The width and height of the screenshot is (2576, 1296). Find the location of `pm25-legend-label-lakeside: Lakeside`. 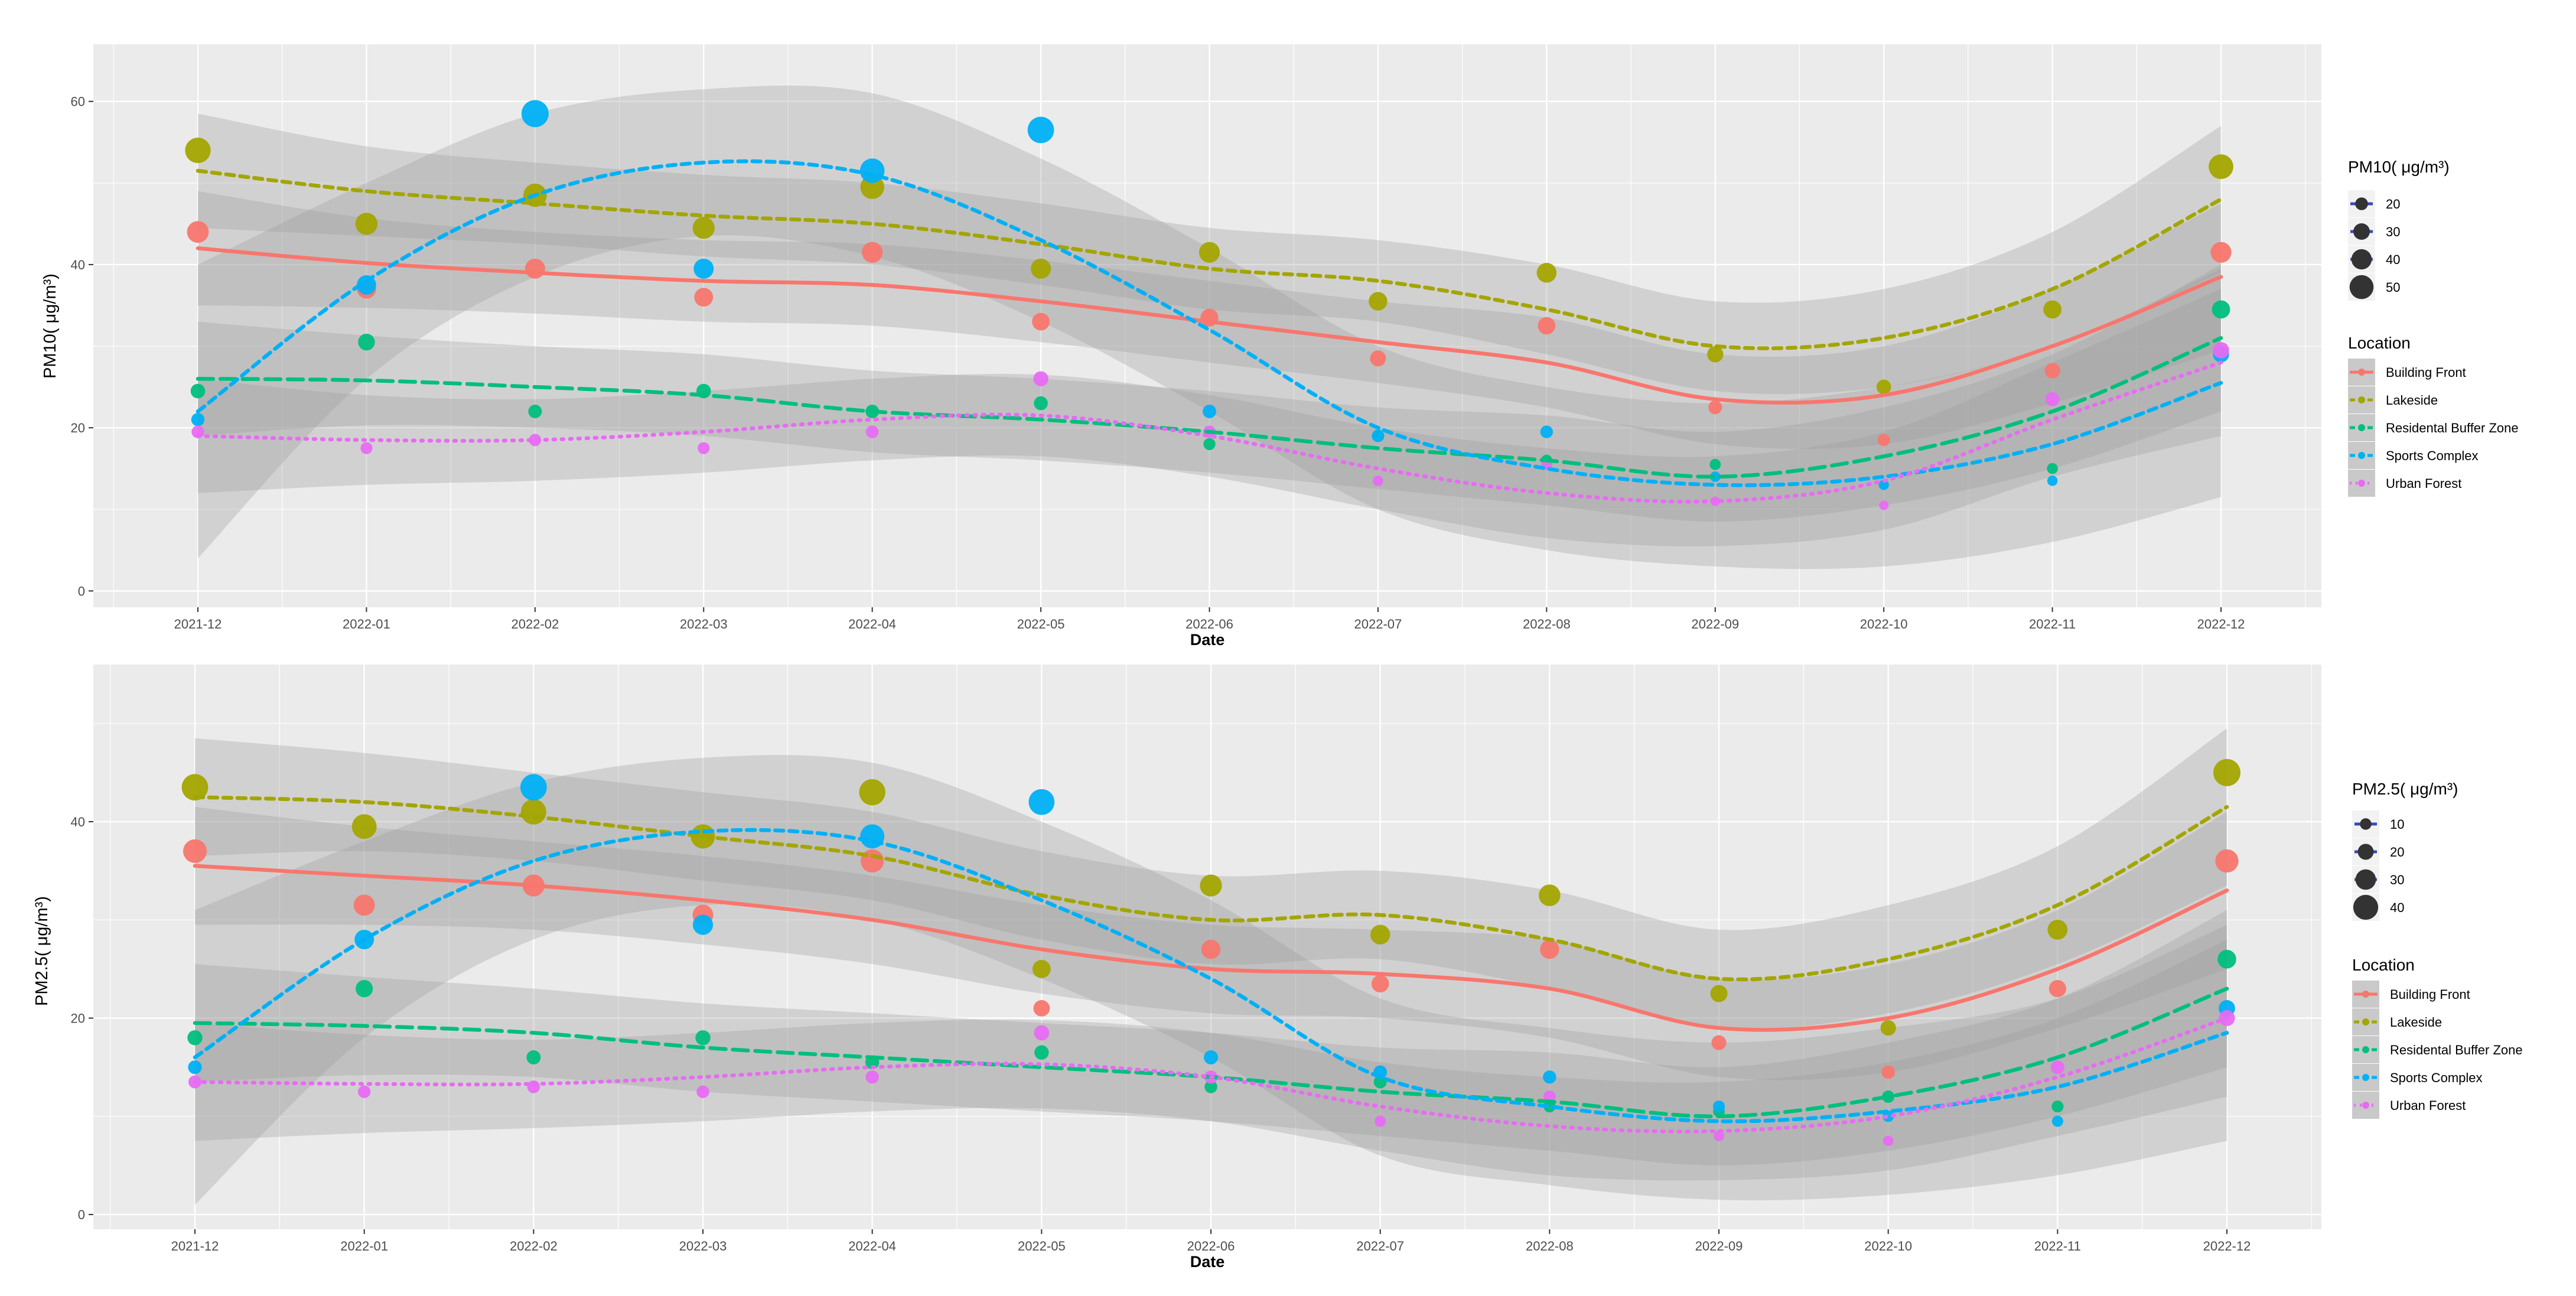

pm25-legend-label-lakeside: Lakeside is located at coordinates (2416, 1022).